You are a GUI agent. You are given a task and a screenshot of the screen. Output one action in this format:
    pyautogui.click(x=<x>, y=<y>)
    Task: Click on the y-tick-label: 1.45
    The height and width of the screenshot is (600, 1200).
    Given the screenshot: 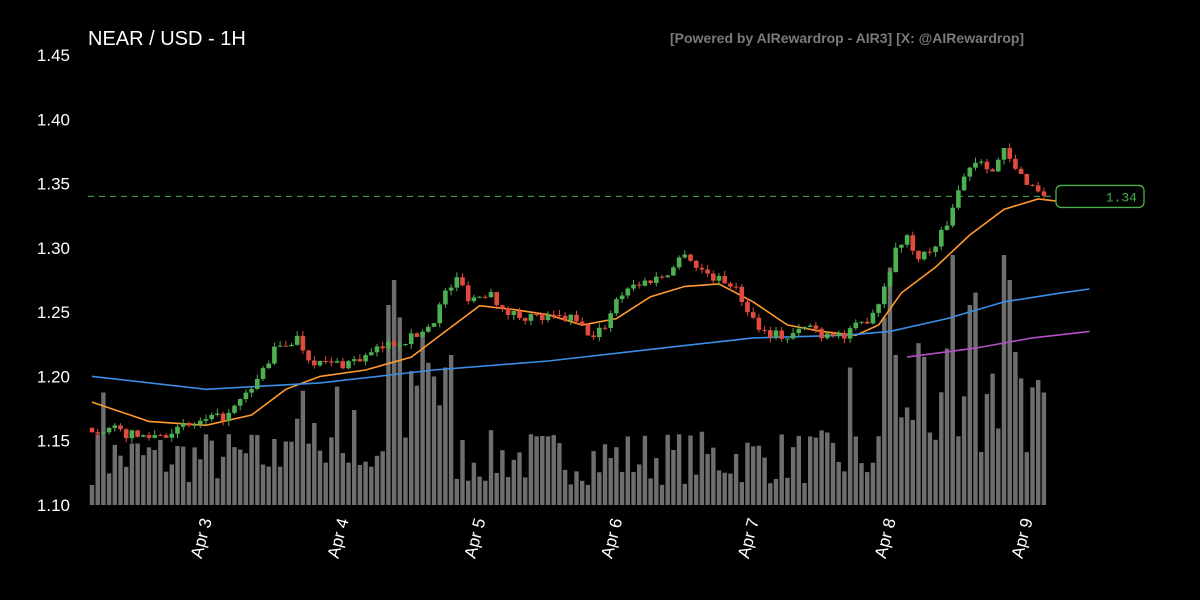 What is the action you would take?
    pyautogui.click(x=53, y=55)
    